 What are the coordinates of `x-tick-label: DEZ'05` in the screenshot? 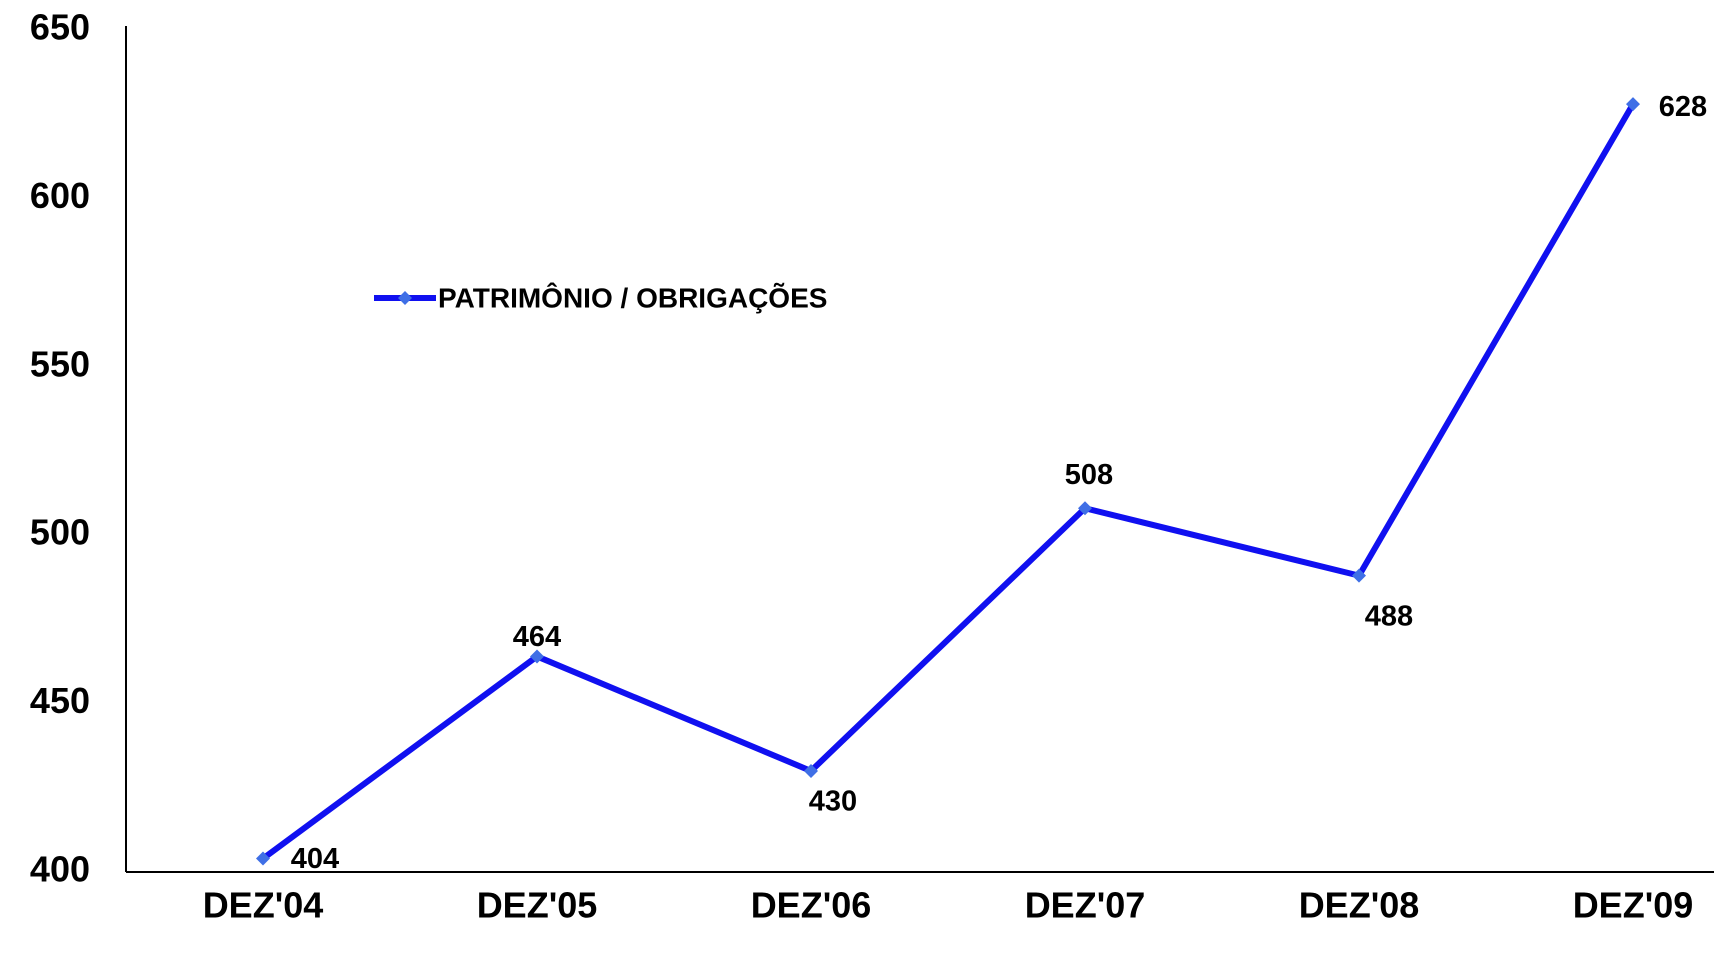 It's located at (537, 905).